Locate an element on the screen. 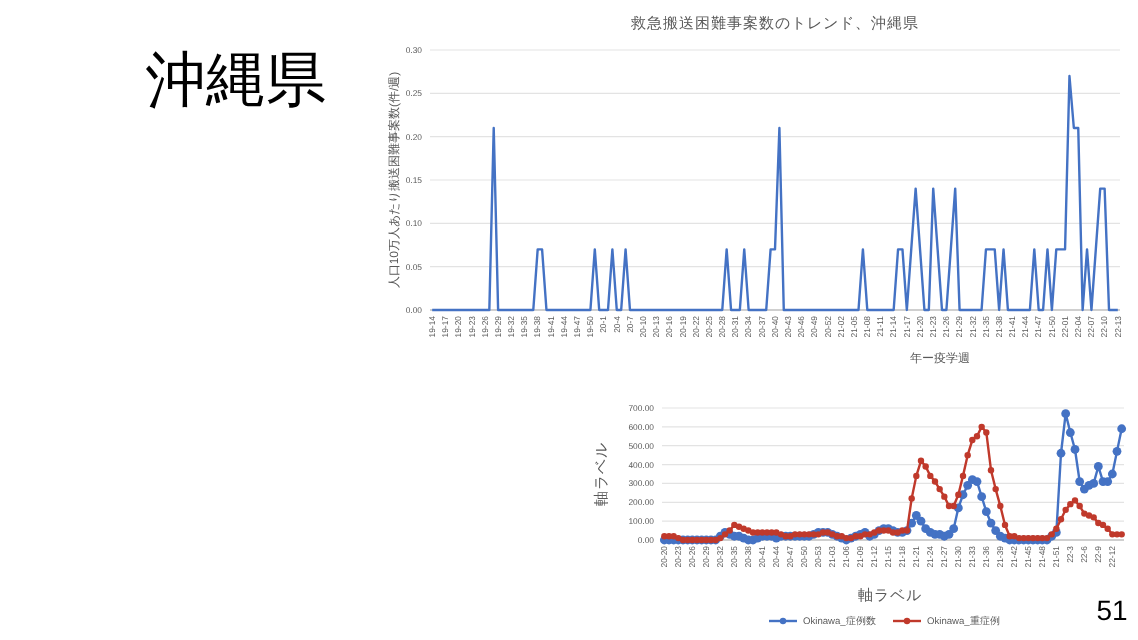 The width and height of the screenshot is (1138, 640). text: 51 is located at coordinates (1112, 610).